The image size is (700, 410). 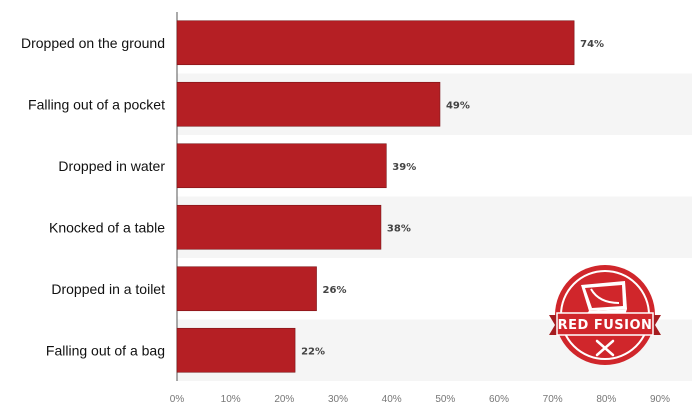 What do you see at coordinates (604, 299) in the screenshot?
I see `monitor-and-tools-icon` at bounding box center [604, 299].